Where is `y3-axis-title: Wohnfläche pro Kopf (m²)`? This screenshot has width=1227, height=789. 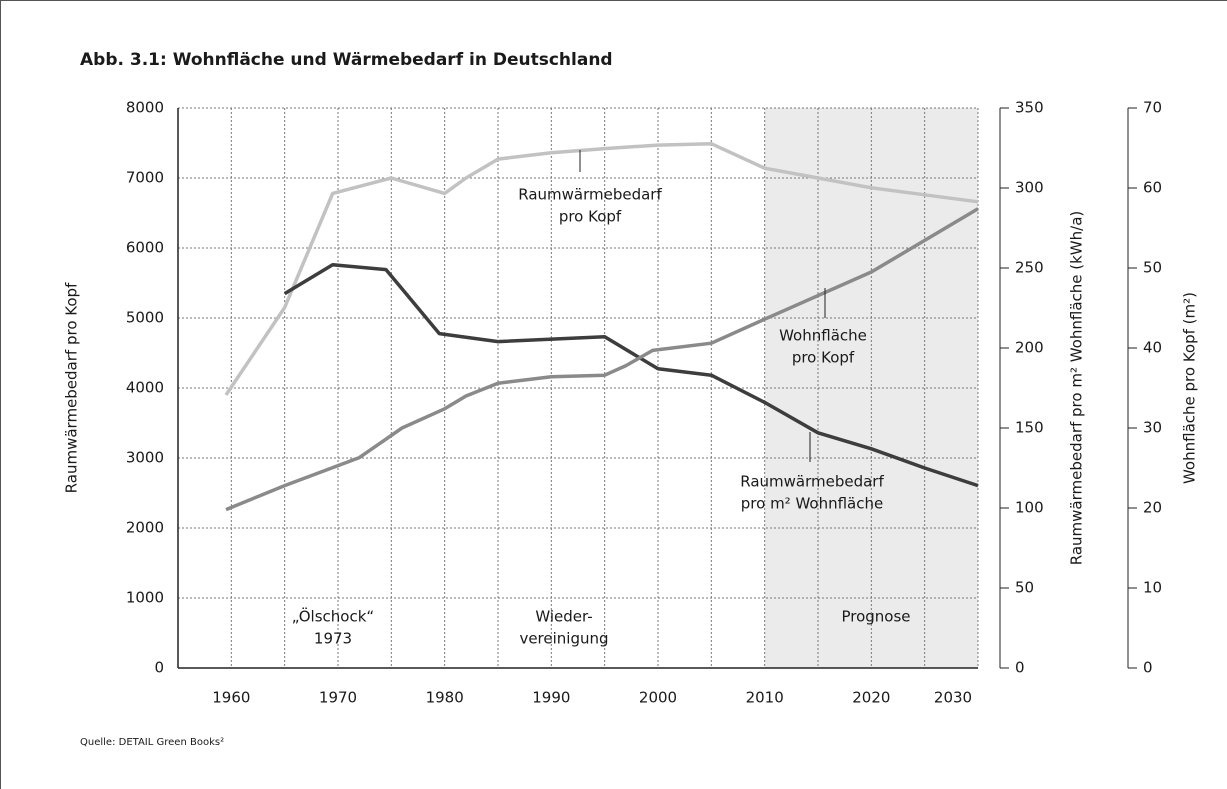 y3-axis-title: Wohnfläche pro Kopf (m²) is located at coordinates (1190, 388).